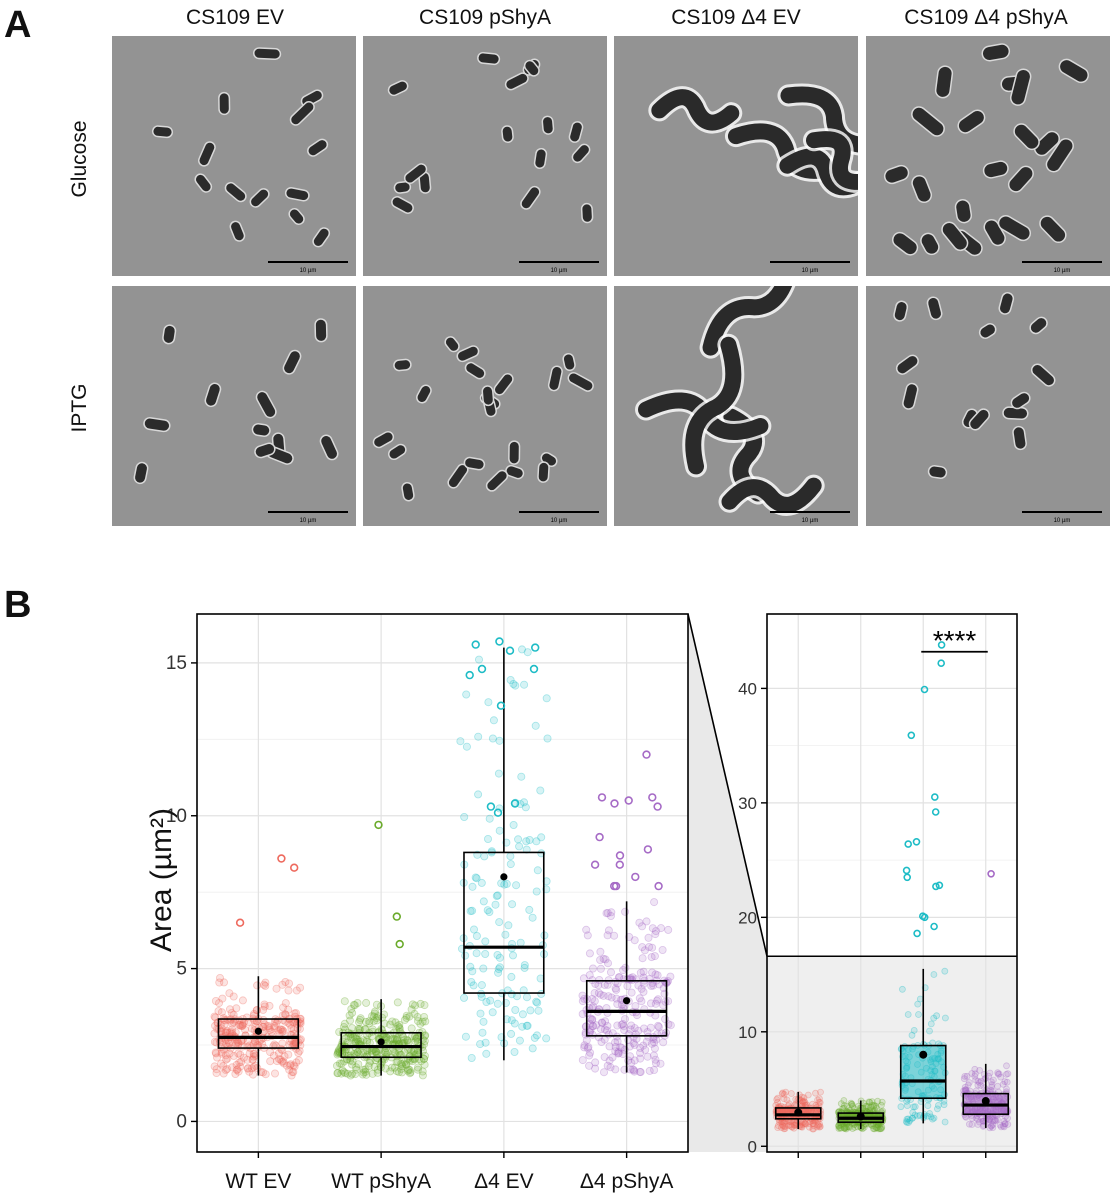  Describe the element at coordinates (234, 156) in the screenshot. I see `micrograph-glucose-cs109-ev: 10 µm` at that location.